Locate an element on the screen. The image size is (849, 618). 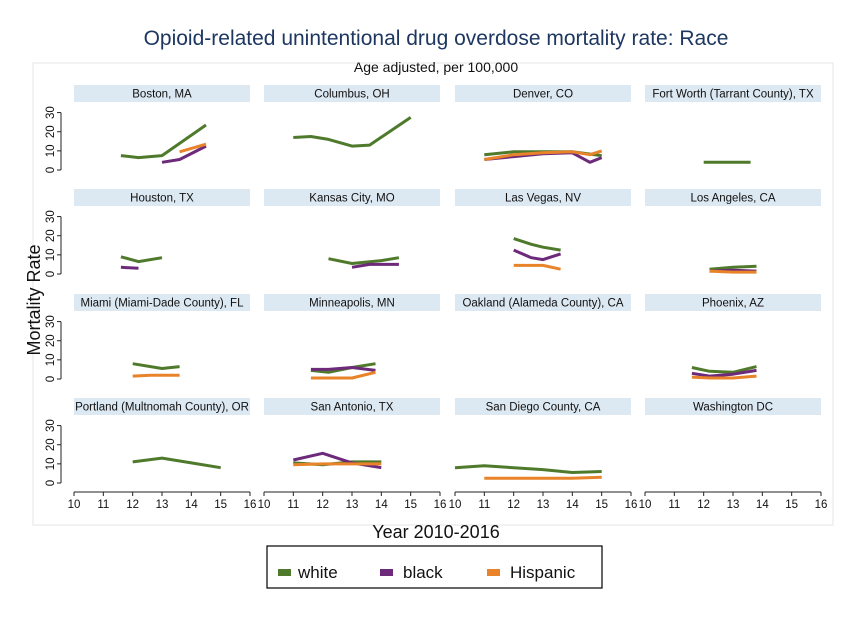
panel-title: Columbus, OH is located at coordinates (351, 95).